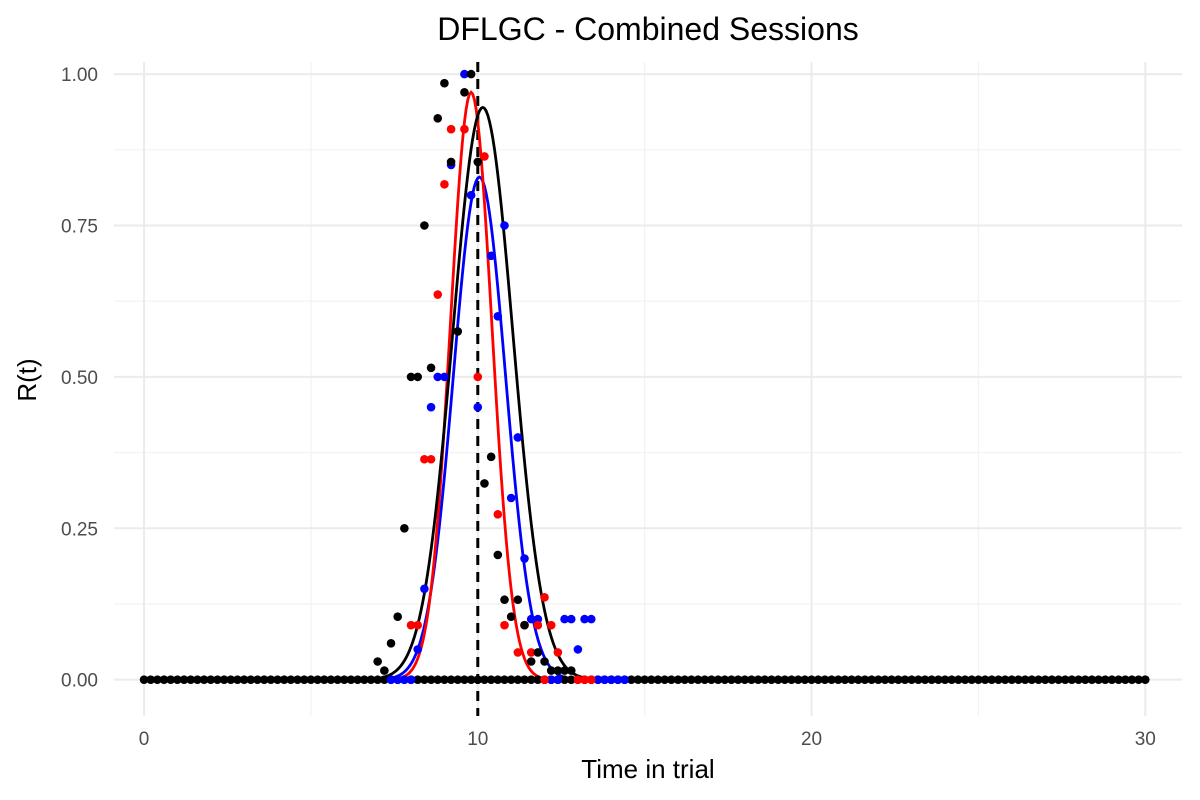  What do you see at coordinates (79, 227) in the screenshot?
I see `y-tick-label: 0.75` at bounding box center [79, 227].